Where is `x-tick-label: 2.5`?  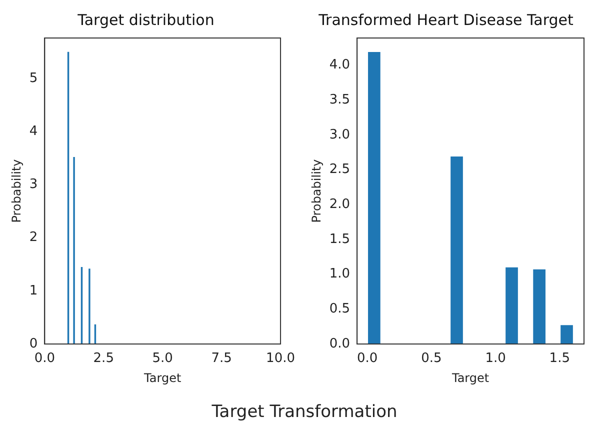
x-tick-label: 2.5 is located at coordinates (103, 358).